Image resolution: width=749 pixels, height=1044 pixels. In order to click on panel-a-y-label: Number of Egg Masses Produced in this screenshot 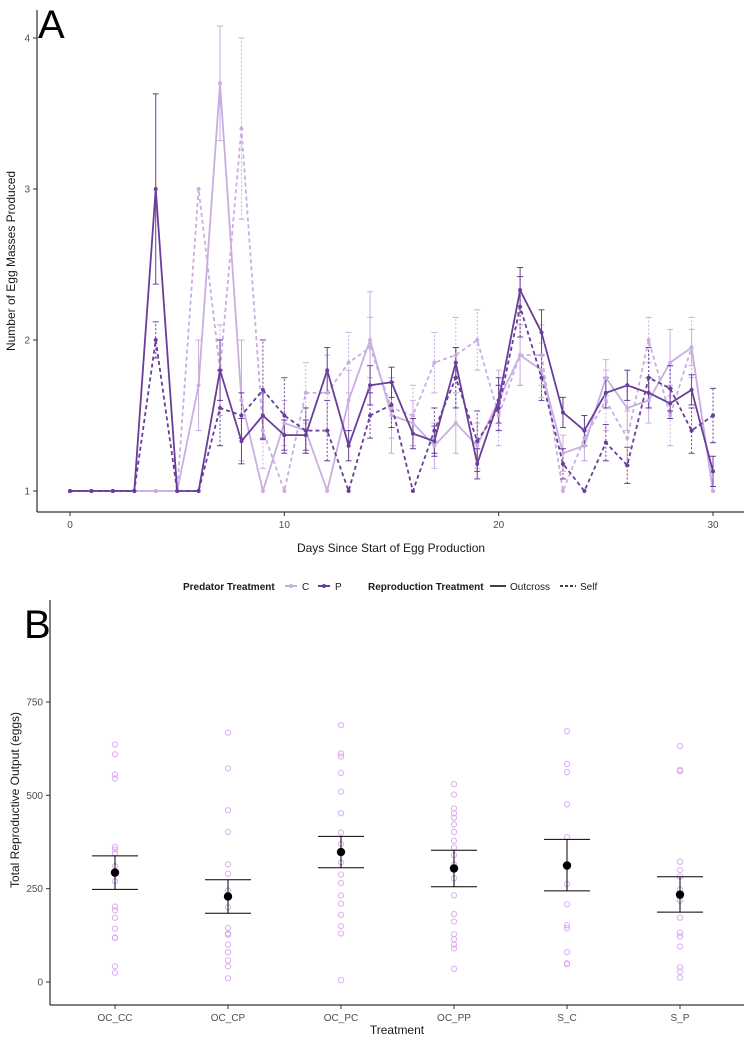, I will do `click(11, 261)`.